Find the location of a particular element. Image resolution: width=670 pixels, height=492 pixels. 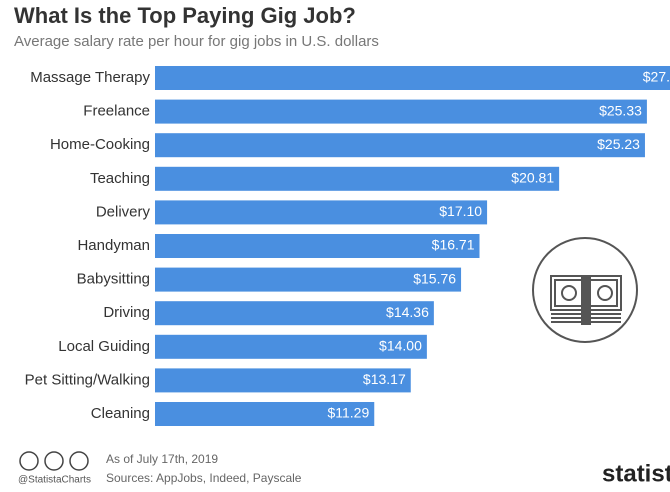

value-label: $20.81 is located at coordinates (532, 178).